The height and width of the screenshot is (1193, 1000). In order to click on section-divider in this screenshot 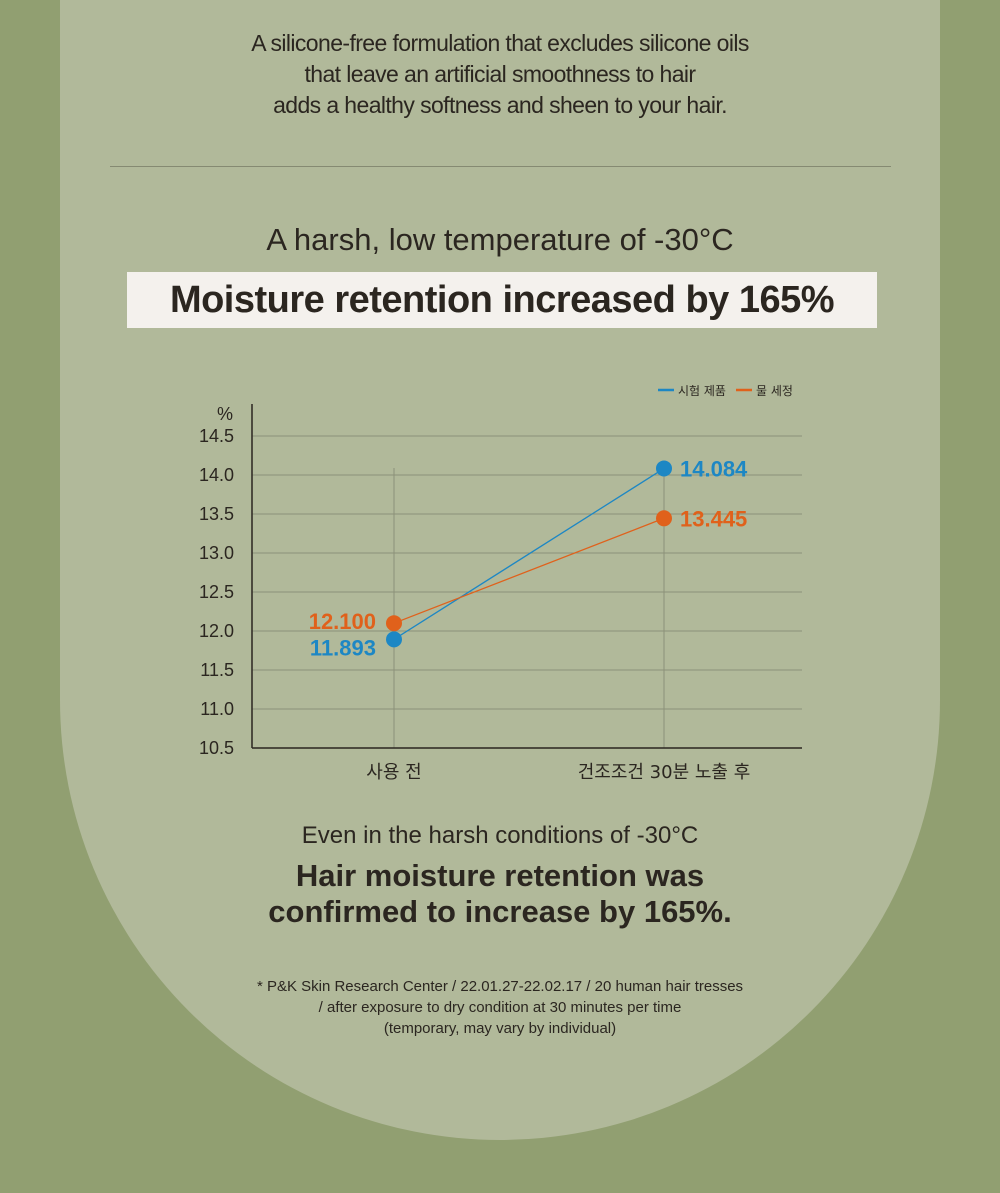, I will do `click(500, 166)`.